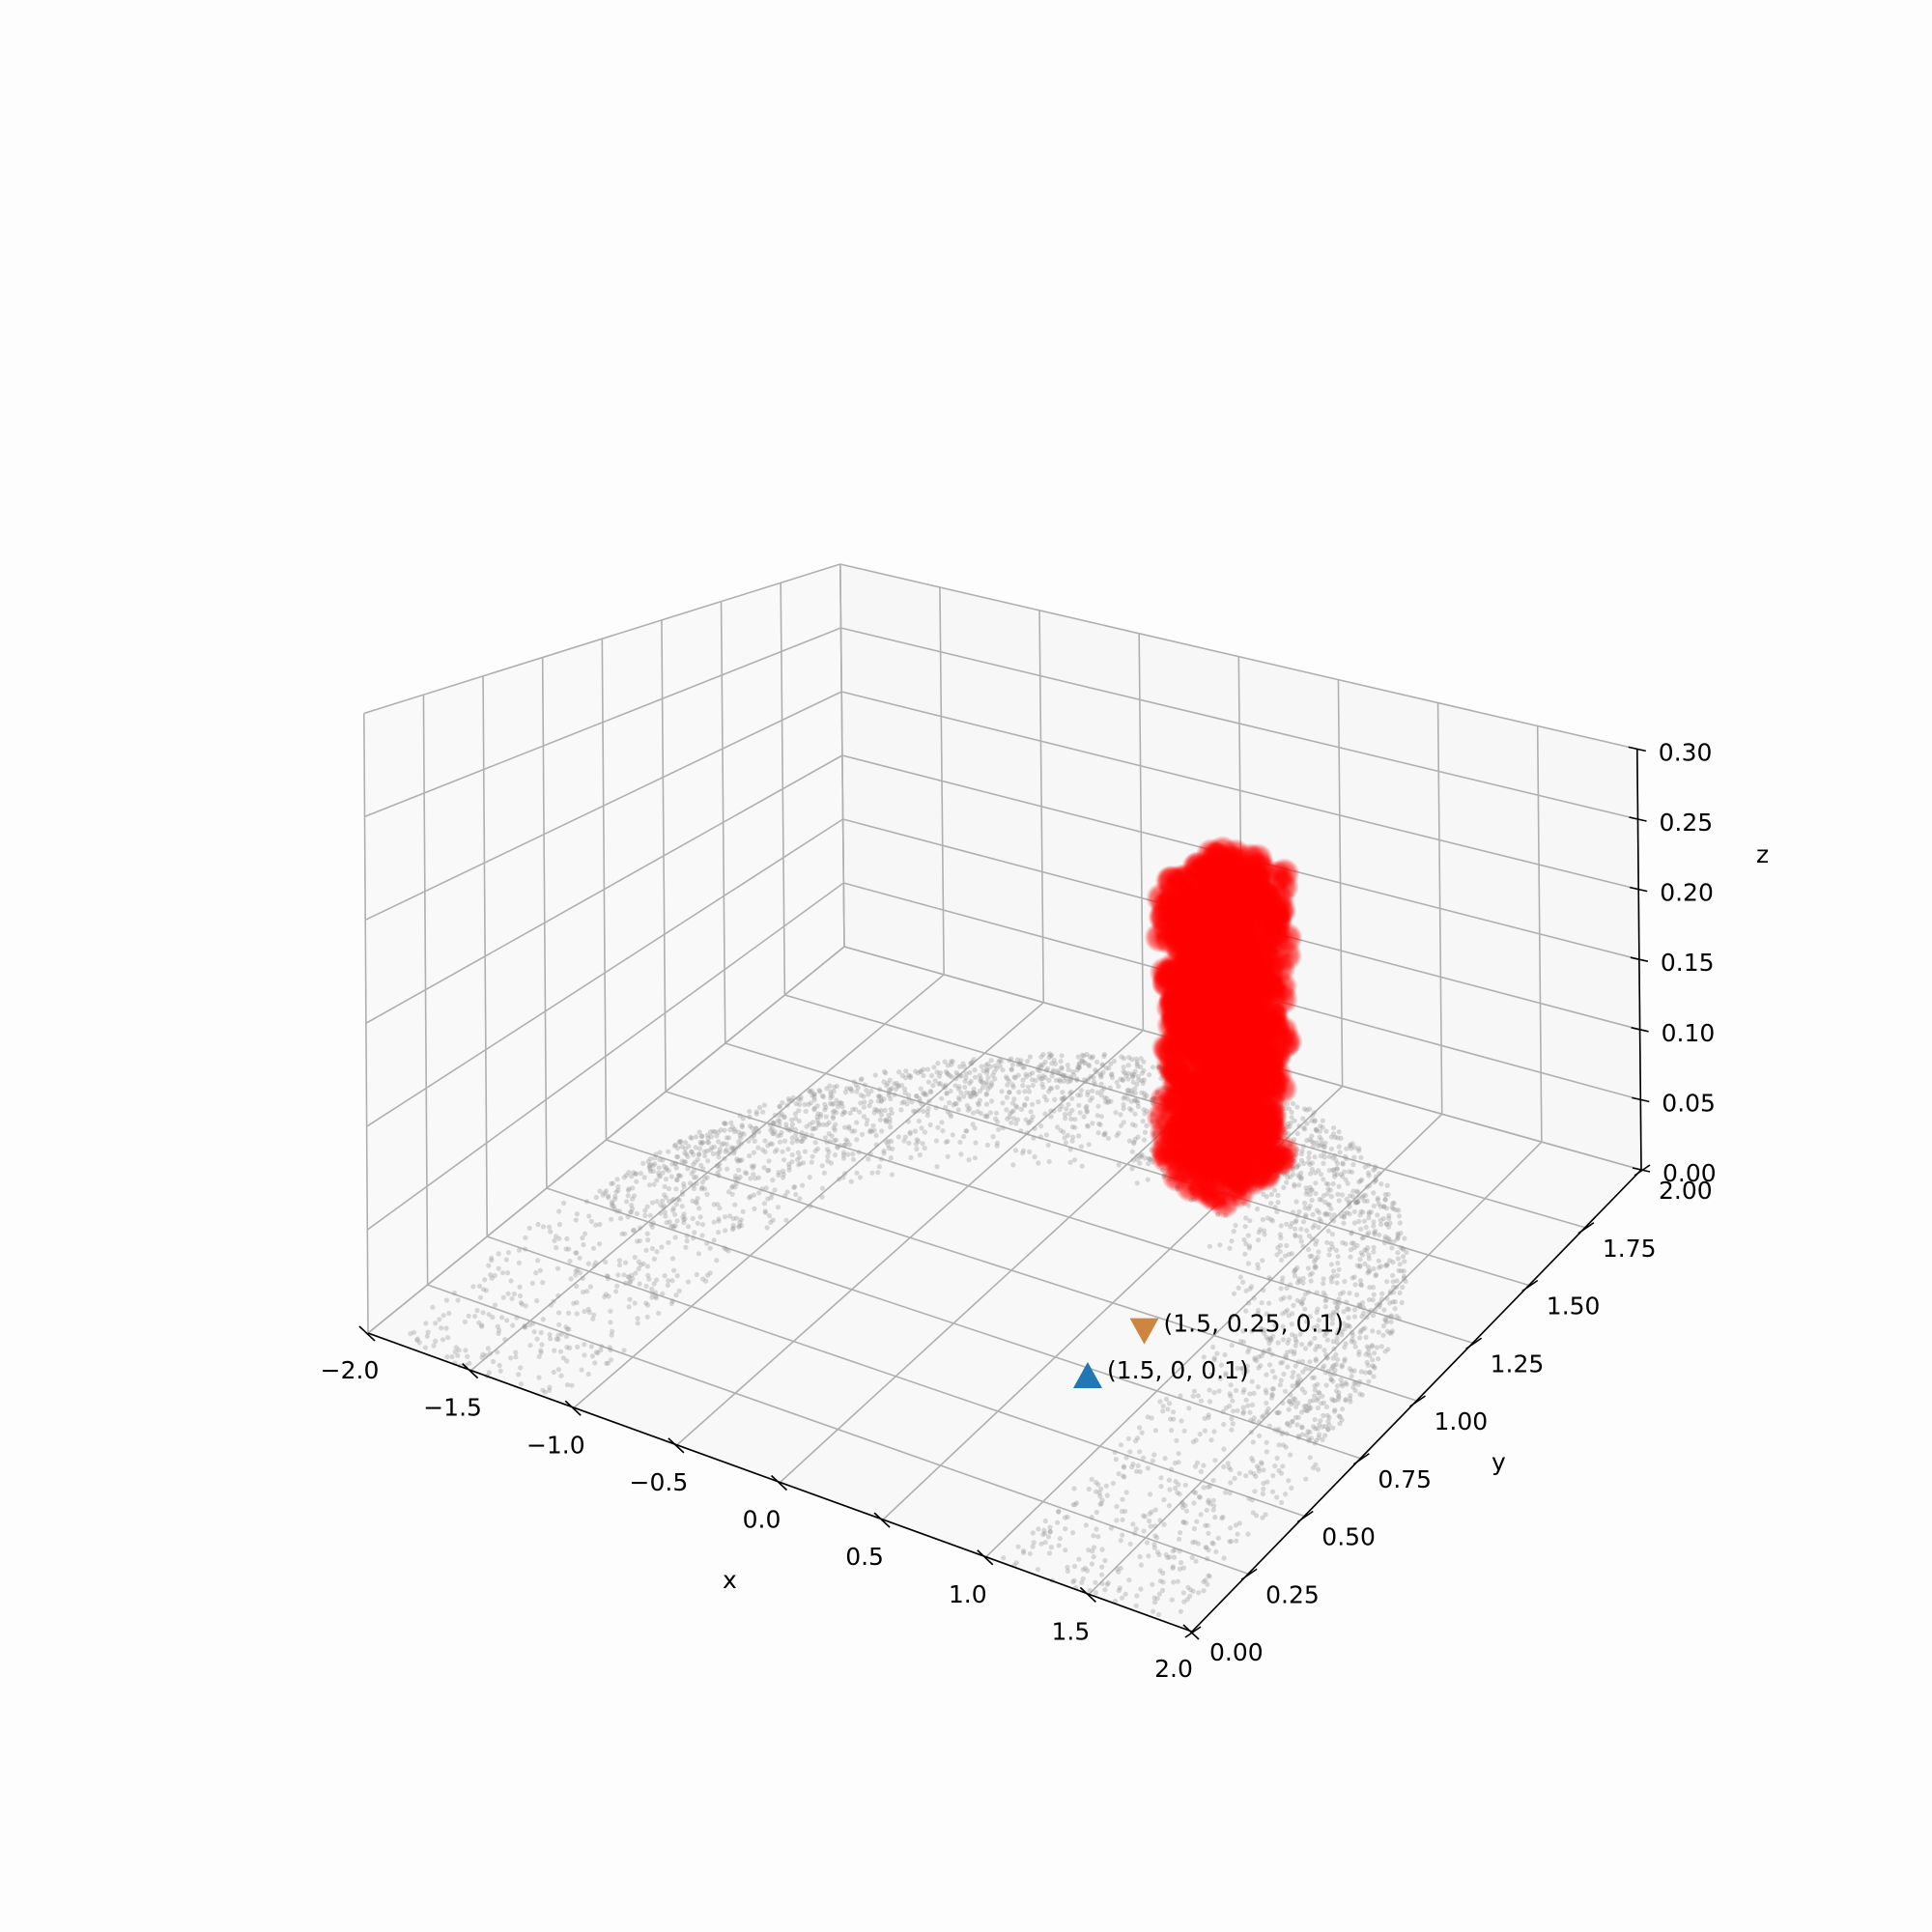 This screenshot has width=1932, height=1932. What do you see at coordinates (605, 1056) in the screenshot?
I see `left-grid-z` at bounding box center [605, 1056].